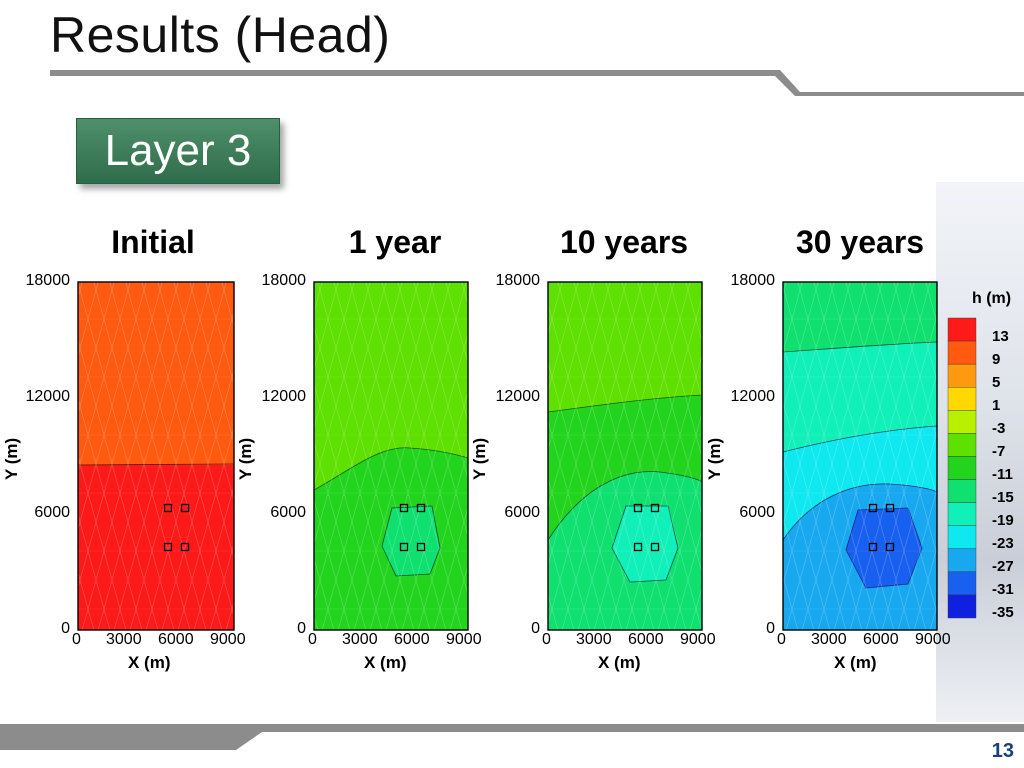 The height and width of the screenshot is (768, 1024). Describe the element at coordinates (391, 456) in the screenshot. I see `panel-1-year` at that location.